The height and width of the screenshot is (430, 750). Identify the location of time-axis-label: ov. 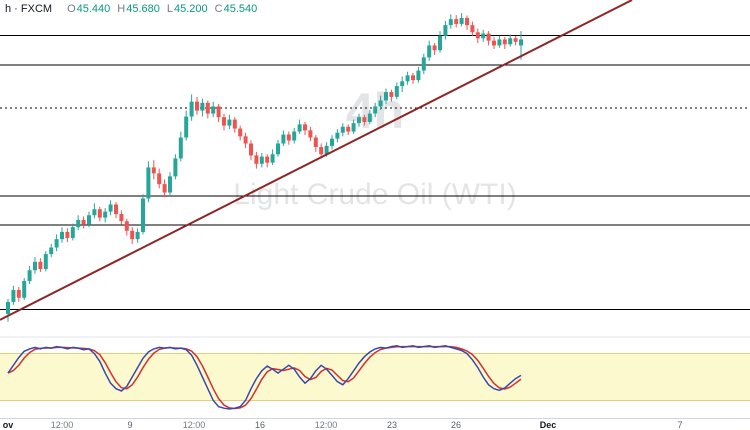
(8, 425).